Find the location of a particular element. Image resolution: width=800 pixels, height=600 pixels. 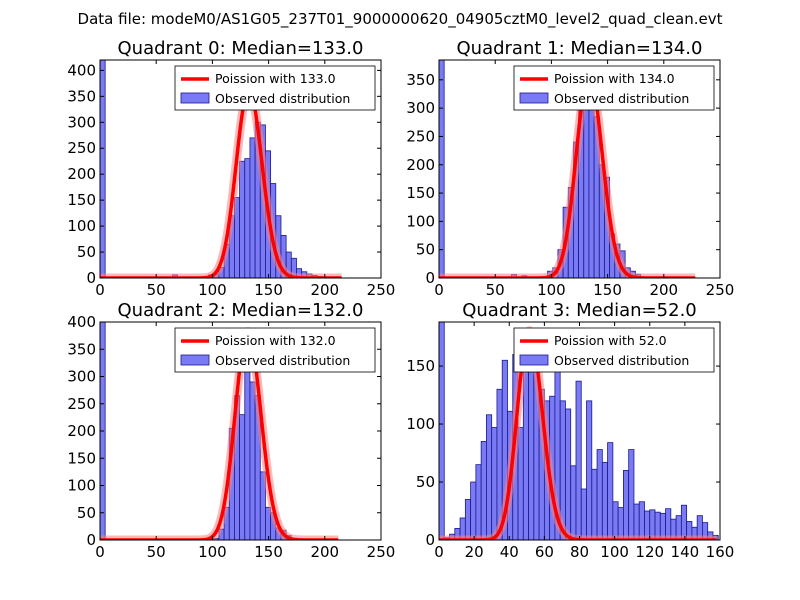

x-tick-label: 80 is located at coordinates (579, 552).